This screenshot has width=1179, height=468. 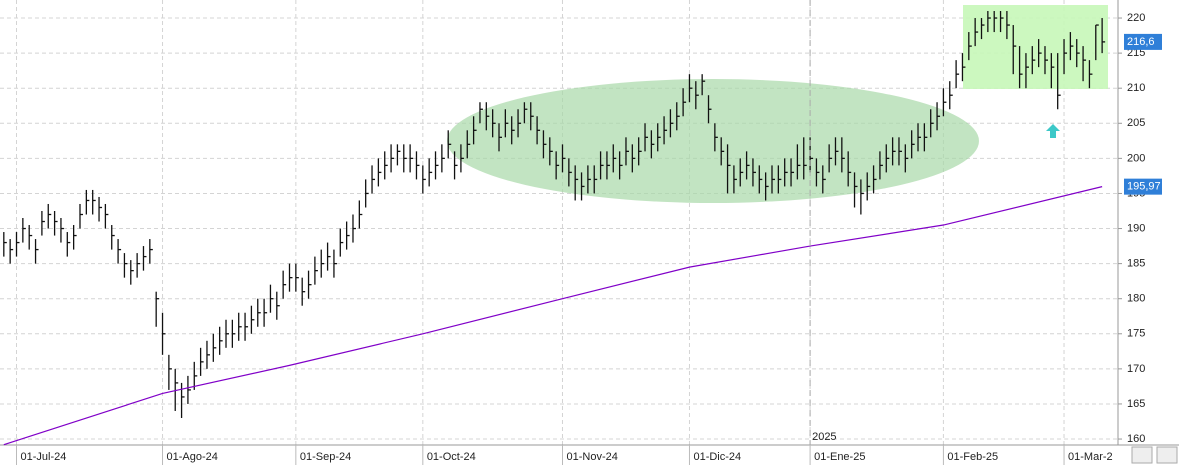 What do you see at coordinates (972, 457) in the screenshot?
I see `x-tick-label: 01-Feb-25` at bounding box center [972, 457].